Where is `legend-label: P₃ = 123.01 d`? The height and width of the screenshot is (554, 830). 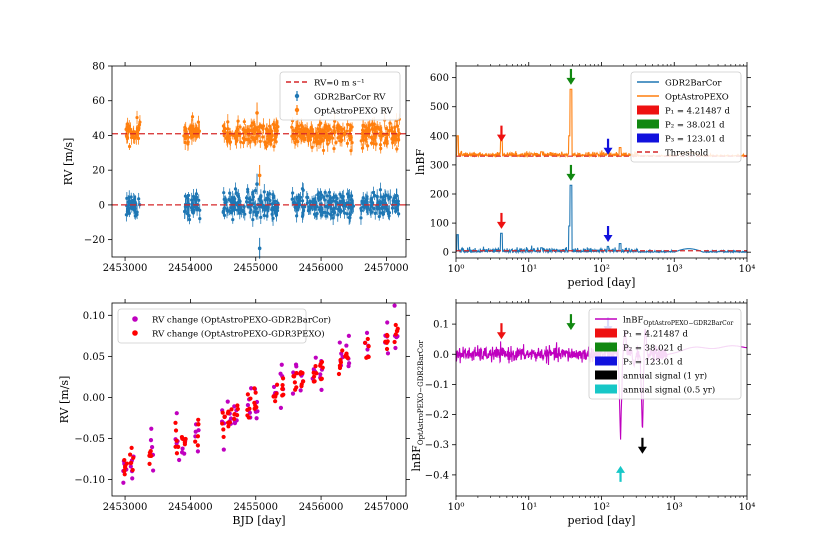 legend-label: P₃ = 123.01 d is located at coordinates (695, 140).